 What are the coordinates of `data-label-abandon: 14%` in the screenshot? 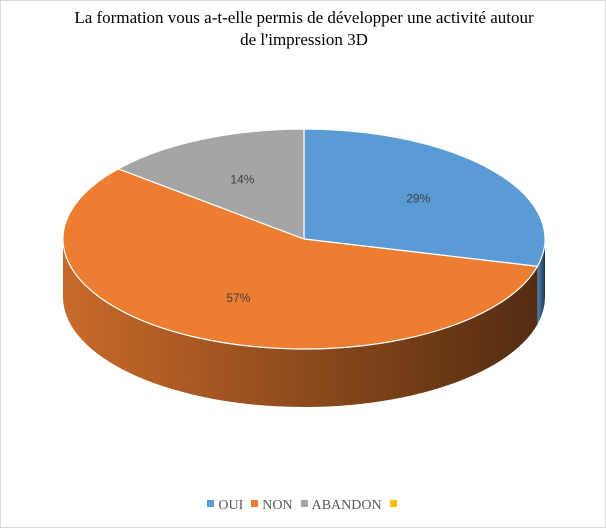 It's located at (242, 179).